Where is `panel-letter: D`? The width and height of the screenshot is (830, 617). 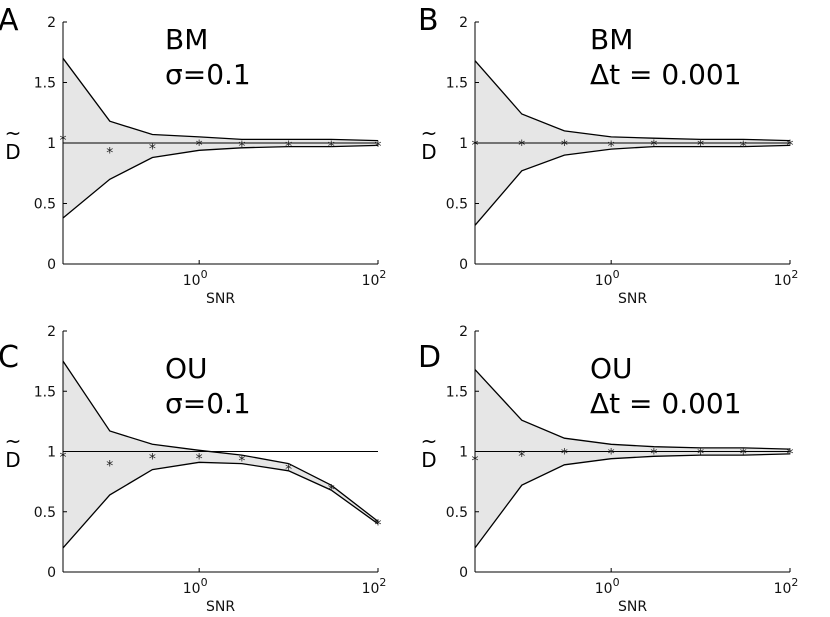
panel-letter: D is located at coordinates (429, 357).